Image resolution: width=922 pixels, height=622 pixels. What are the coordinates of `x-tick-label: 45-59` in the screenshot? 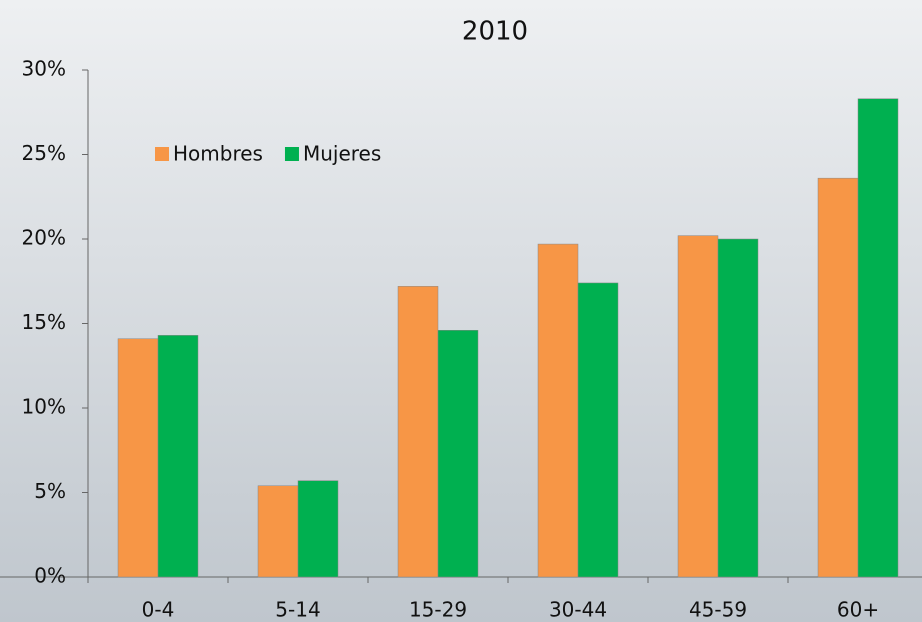 It's located at (718, 610).